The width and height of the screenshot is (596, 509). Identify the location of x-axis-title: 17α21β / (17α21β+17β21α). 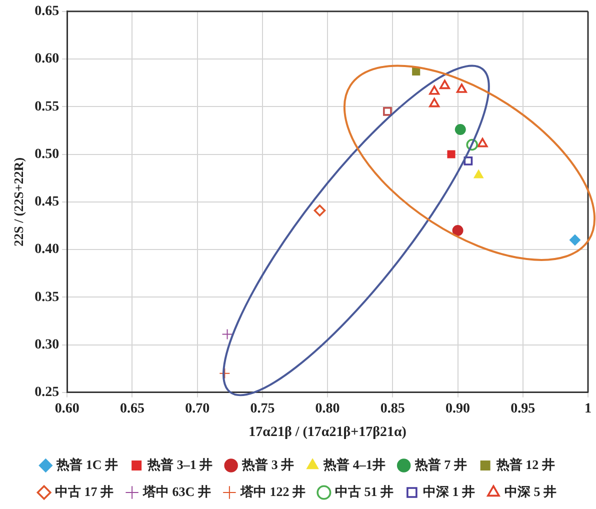
(327, 432).